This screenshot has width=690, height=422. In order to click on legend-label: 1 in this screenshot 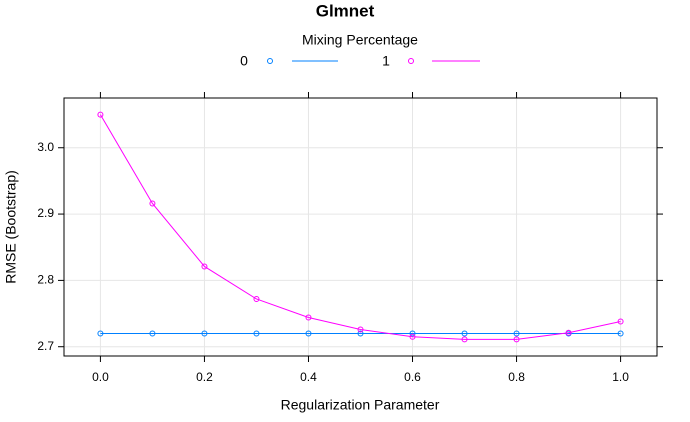, I will do `click(386, 61)`.